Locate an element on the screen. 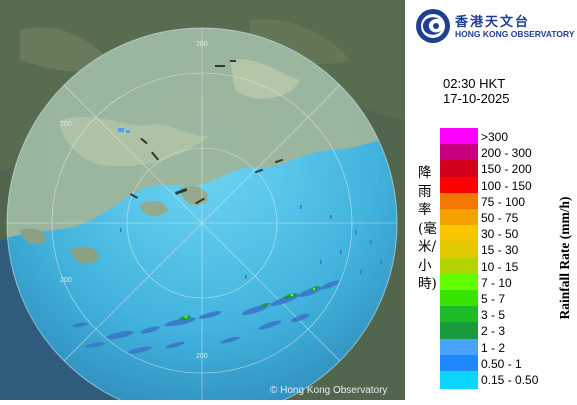 Image resolution: width=577 pixels, height=405 pixels. legend-range-label: 50 - 75 is located at coordinates (500, 218).